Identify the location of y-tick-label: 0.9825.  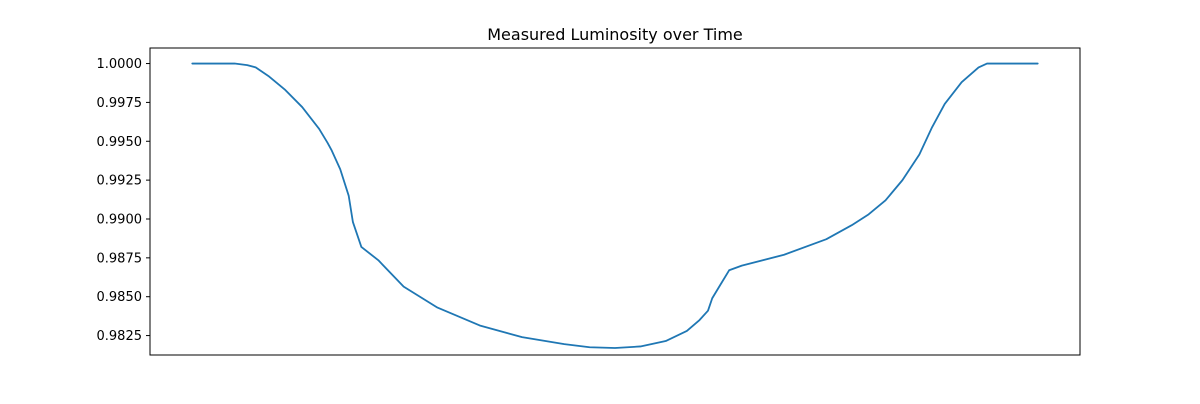
(120, 336).